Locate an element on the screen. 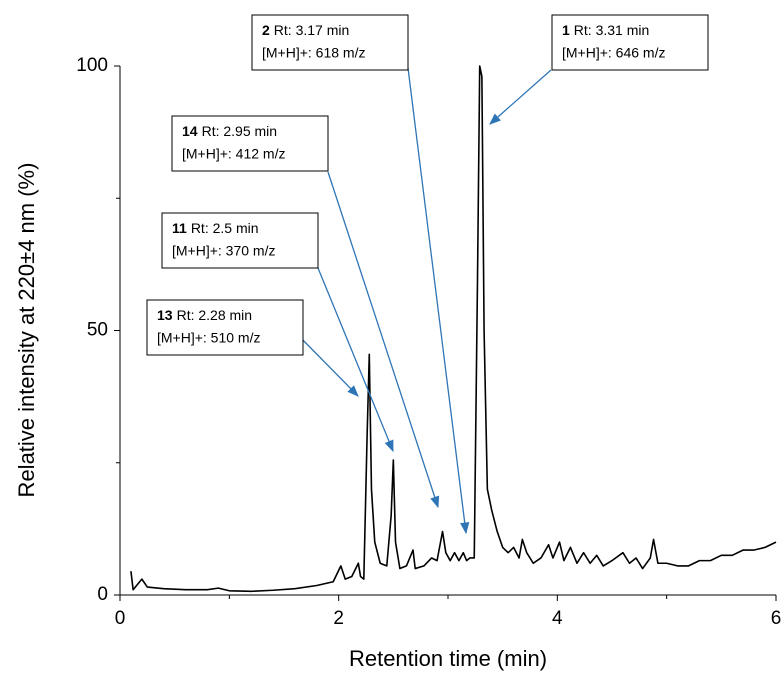  annotation-title: 2 Rt: 3.17 min is located at coordinates (305, 30).